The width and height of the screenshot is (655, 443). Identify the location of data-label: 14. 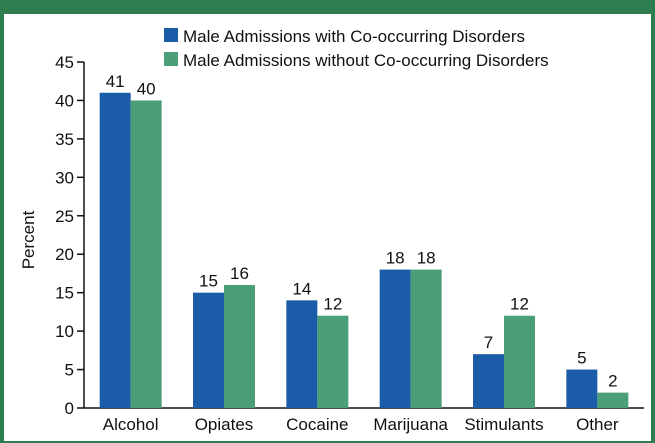
(301, 288).